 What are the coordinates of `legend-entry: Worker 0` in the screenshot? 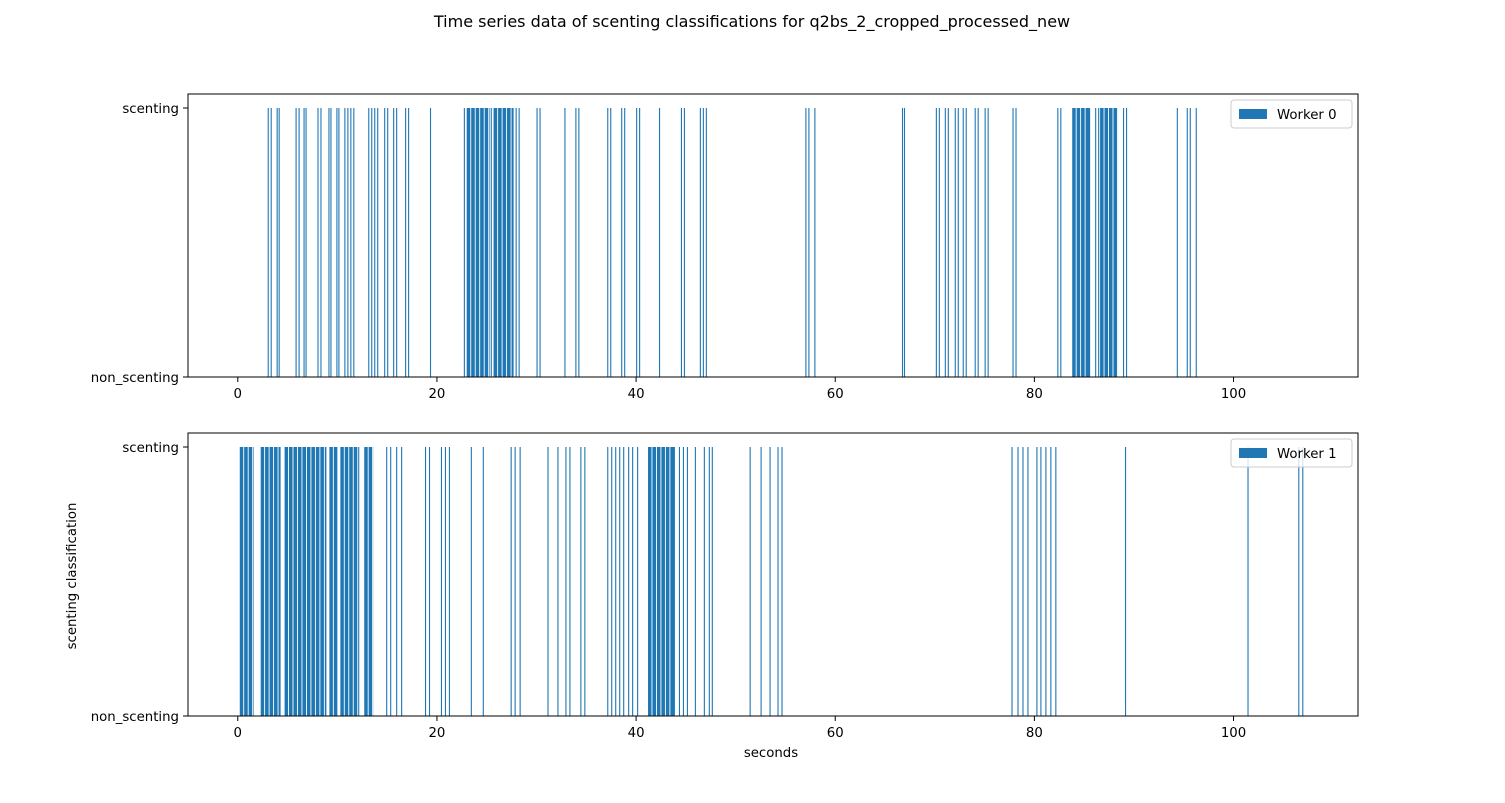 It's located at (1307, 115).